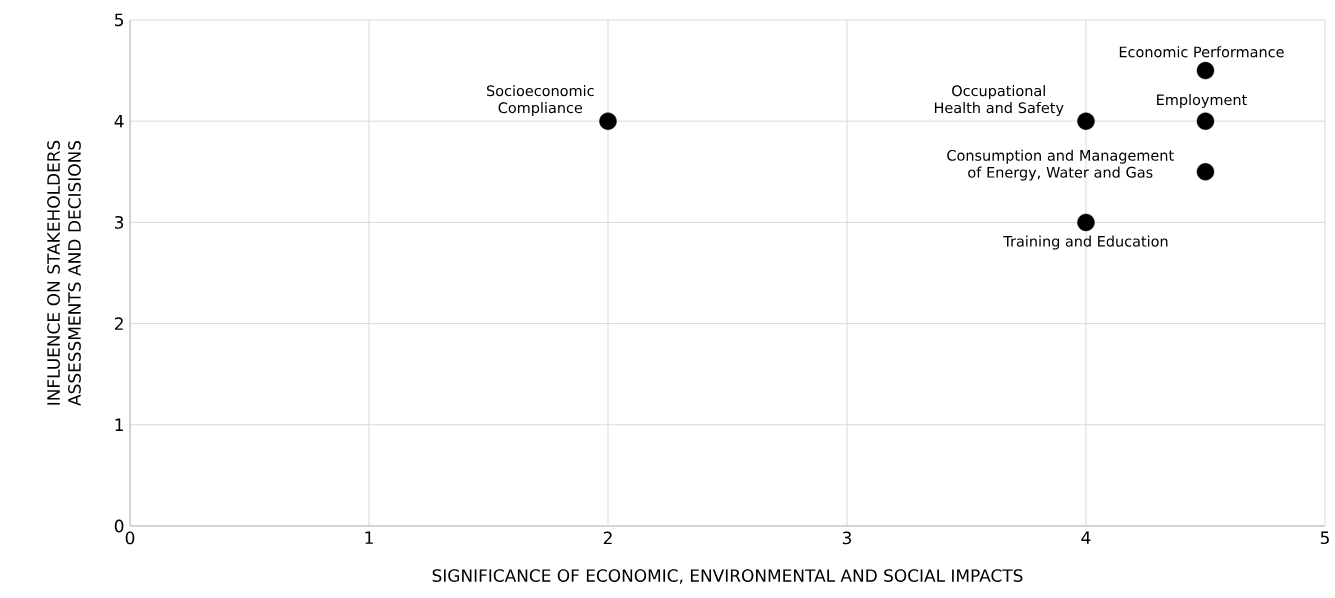 This screenshot has width=1335, height=598. What do you see at coordinates (727, 576) in the screenshot?
I see `x-axis-title: SIGNIFICANCE OF ECONOMIC, ENVIRONMENTAL AND SOCIAL IMPACTS` at bounding box center [727, 576].